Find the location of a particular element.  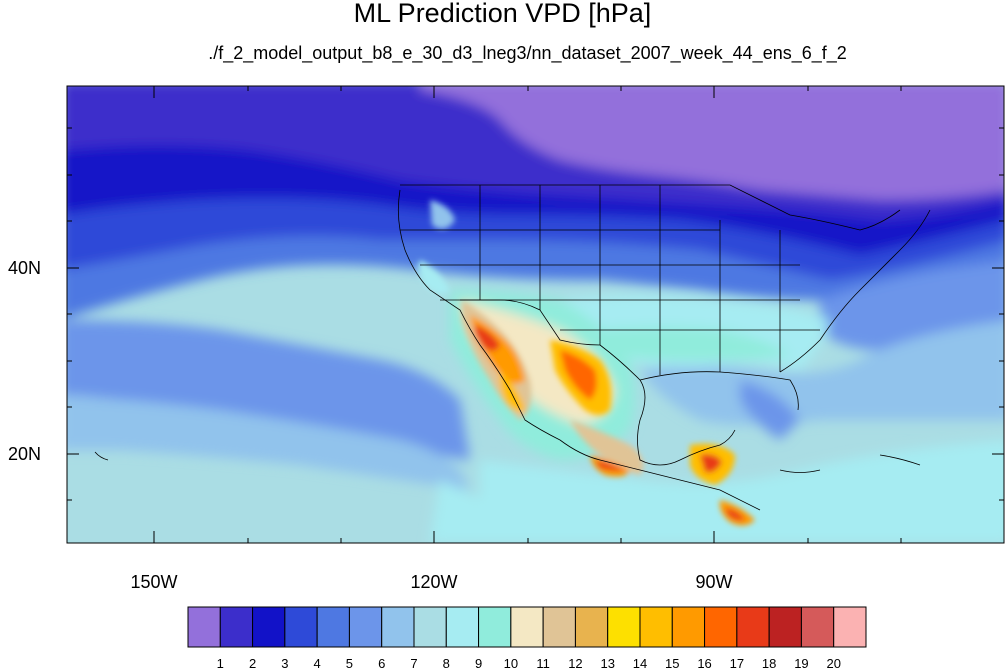

colorbar-tick-label: 17 is located at coordinates (737, 663).